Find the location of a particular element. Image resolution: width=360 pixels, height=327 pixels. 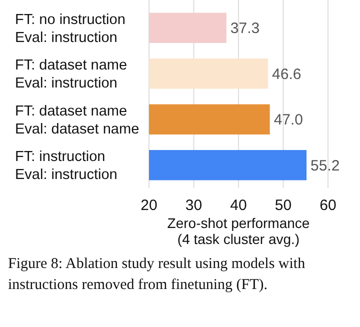

y-tick-label: FT: instruction Eval: instruction is located at coordinates (66, 166).